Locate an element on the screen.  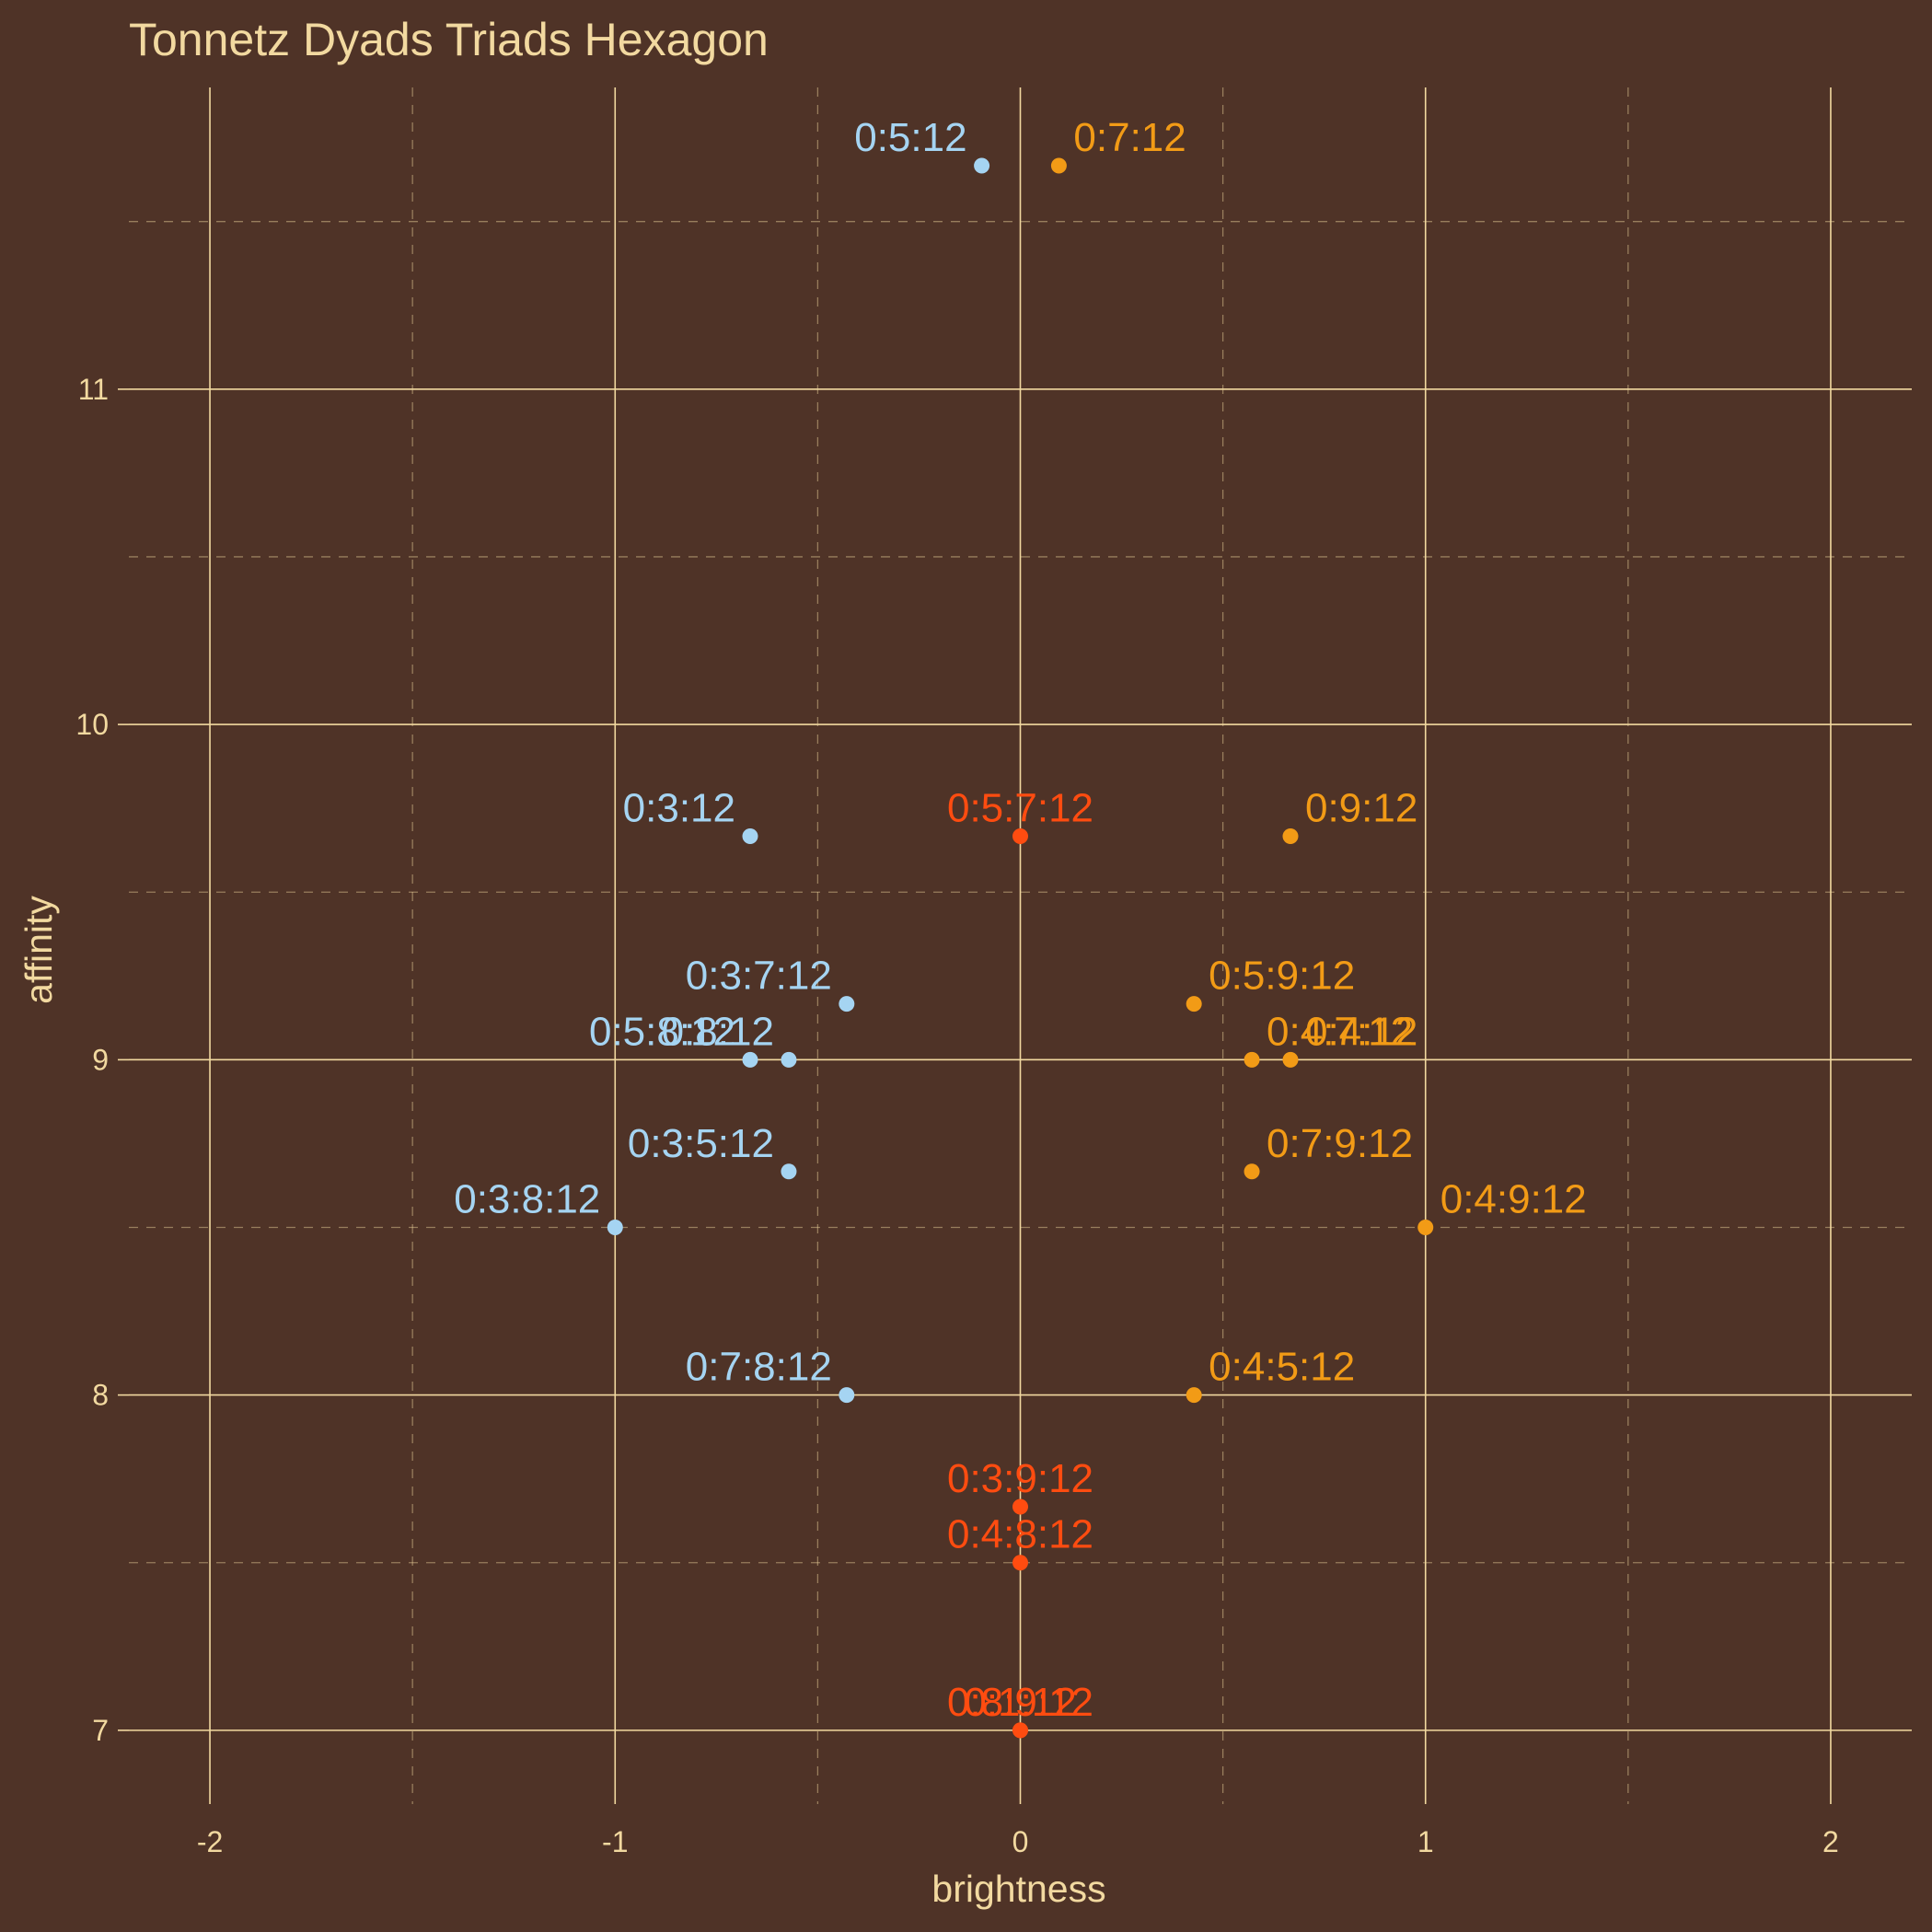
chart-title: Tonnetz Dyads Triads Hexagon is located at coordinates (449, 40).